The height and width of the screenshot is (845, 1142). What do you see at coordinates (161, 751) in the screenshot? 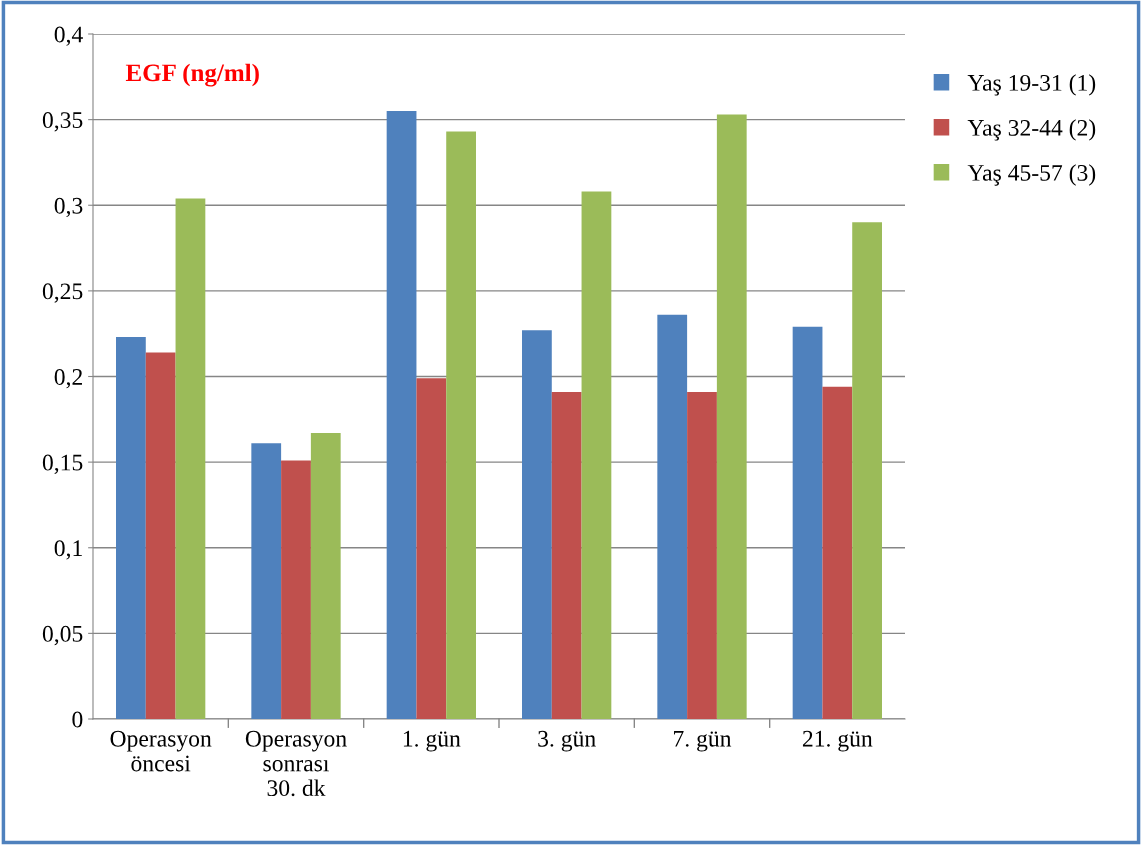
I see `x-tick-label: Operasyon öncesi` at bounding box center [161, 751].